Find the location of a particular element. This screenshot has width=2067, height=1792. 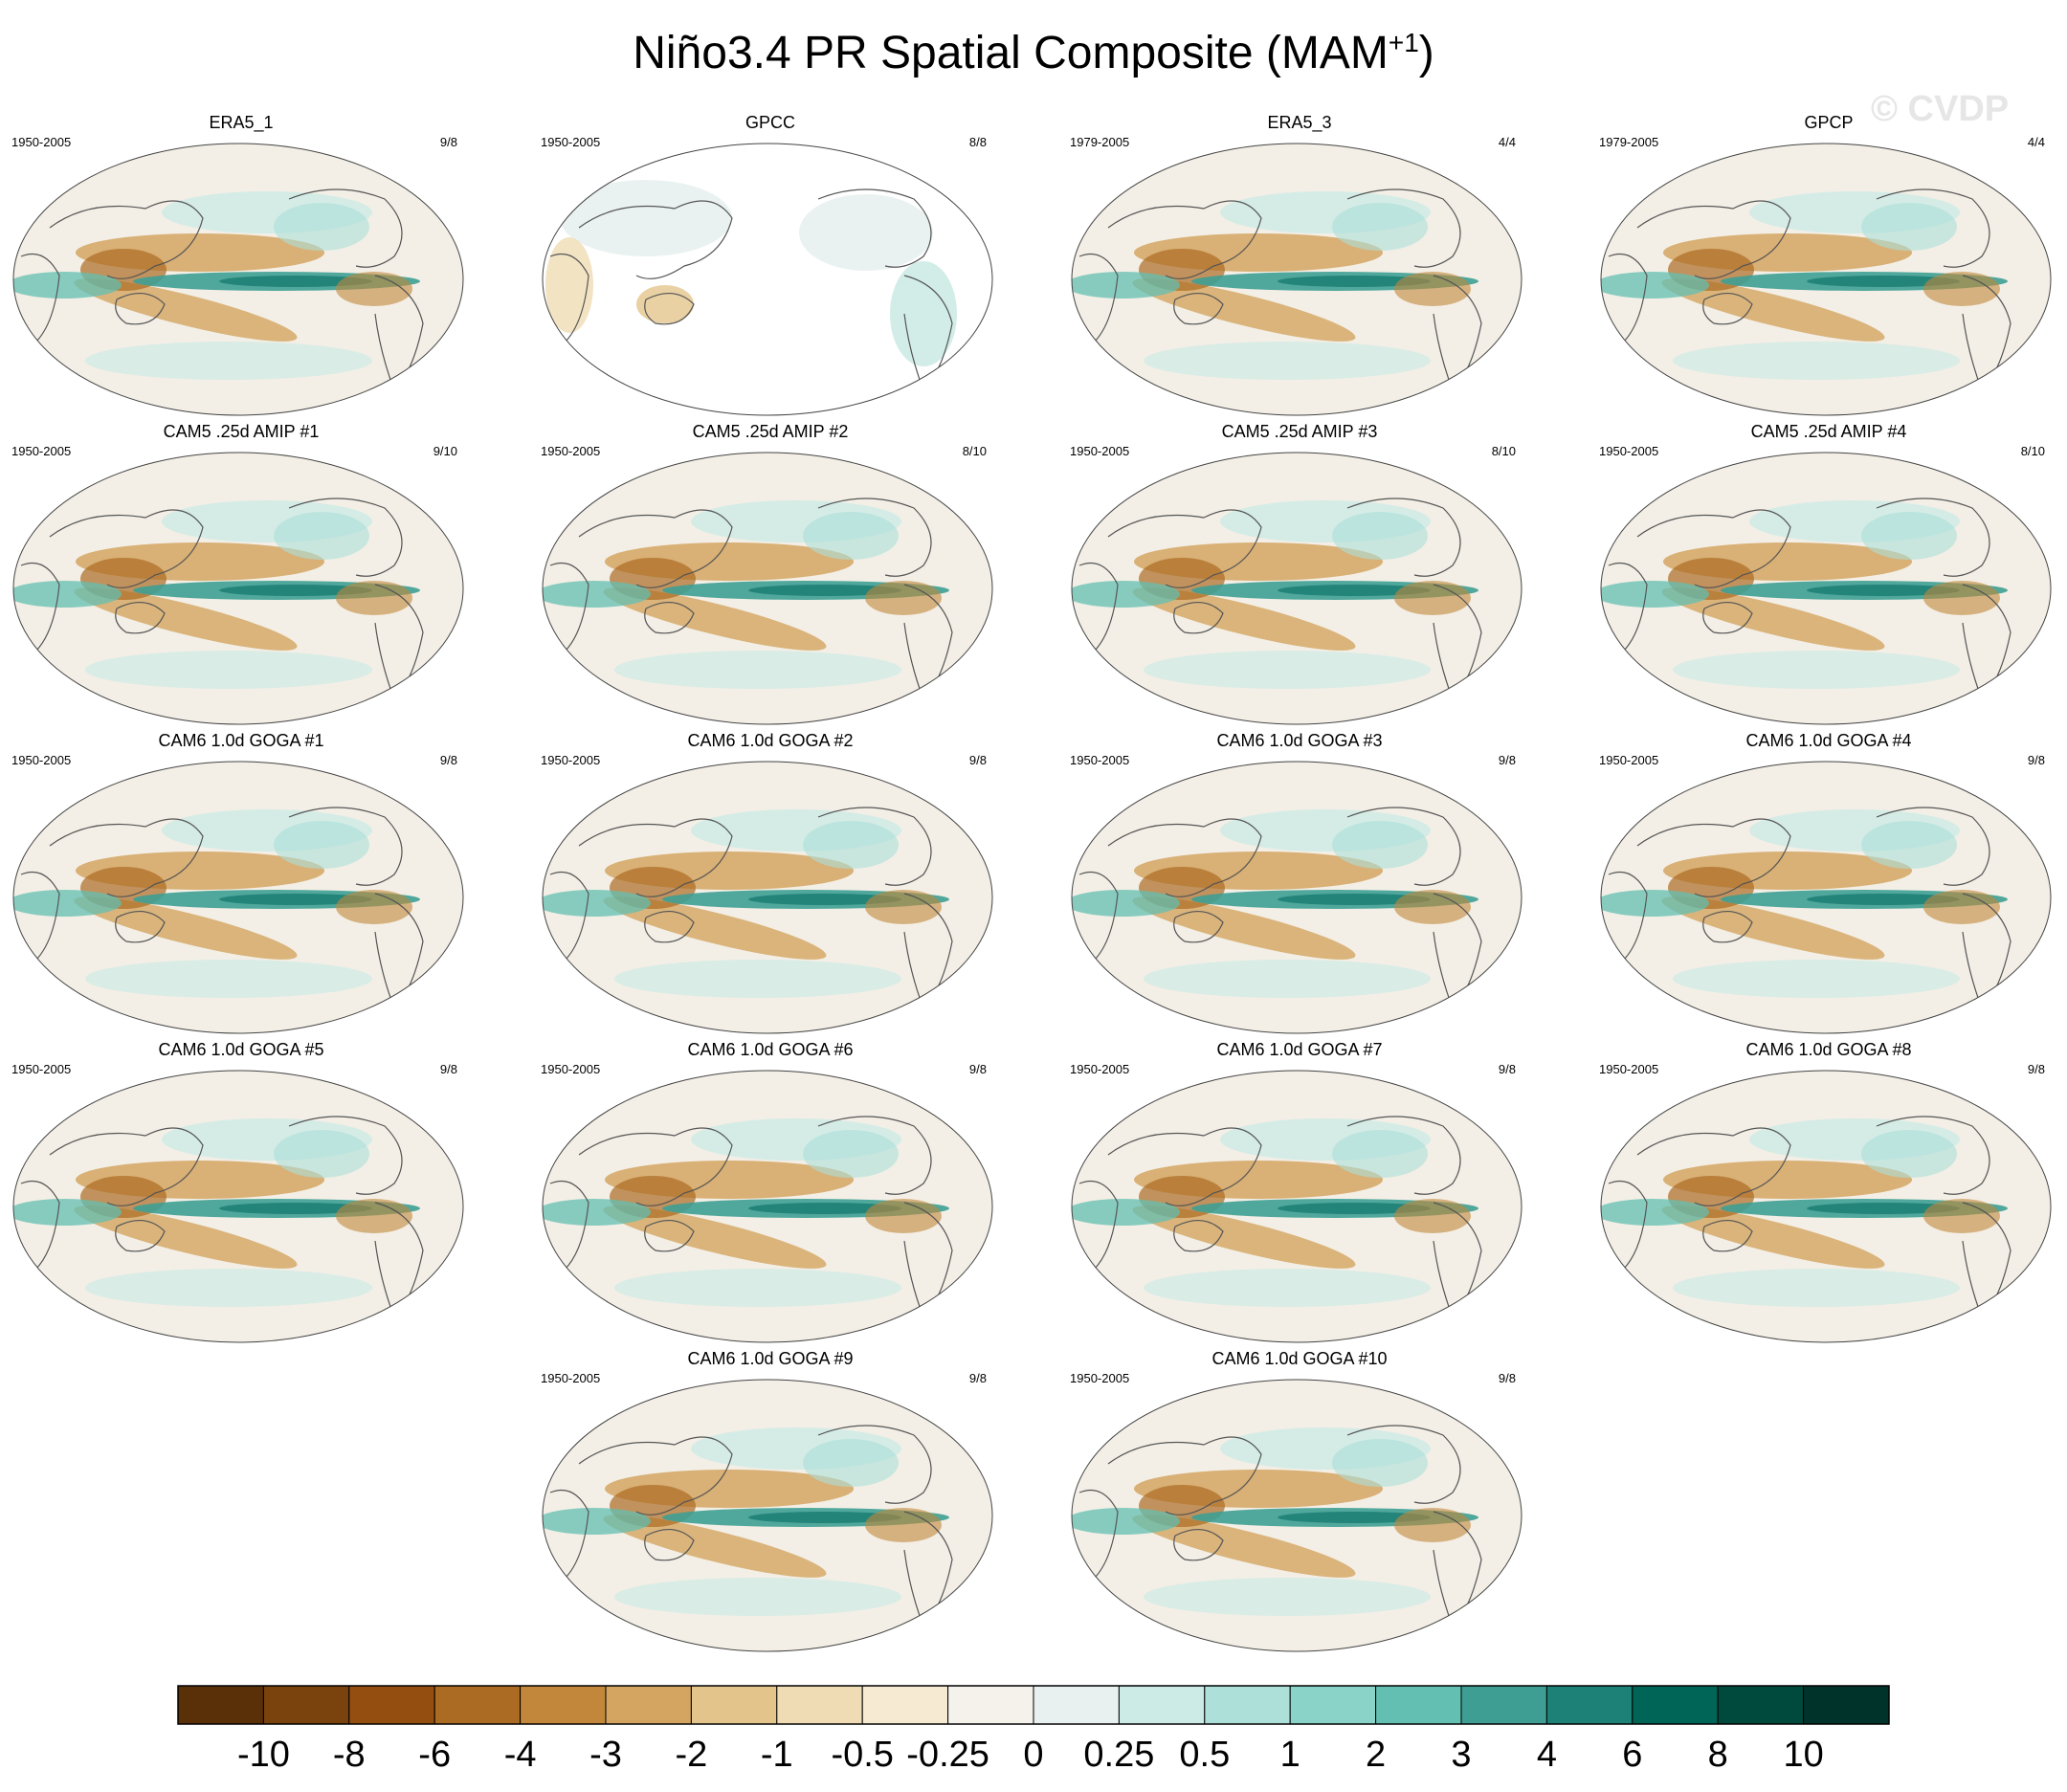

map-panel: CAM6 1.0d GOGA #5 1950-2005 9/8 is located at coordinates (241, 1194).